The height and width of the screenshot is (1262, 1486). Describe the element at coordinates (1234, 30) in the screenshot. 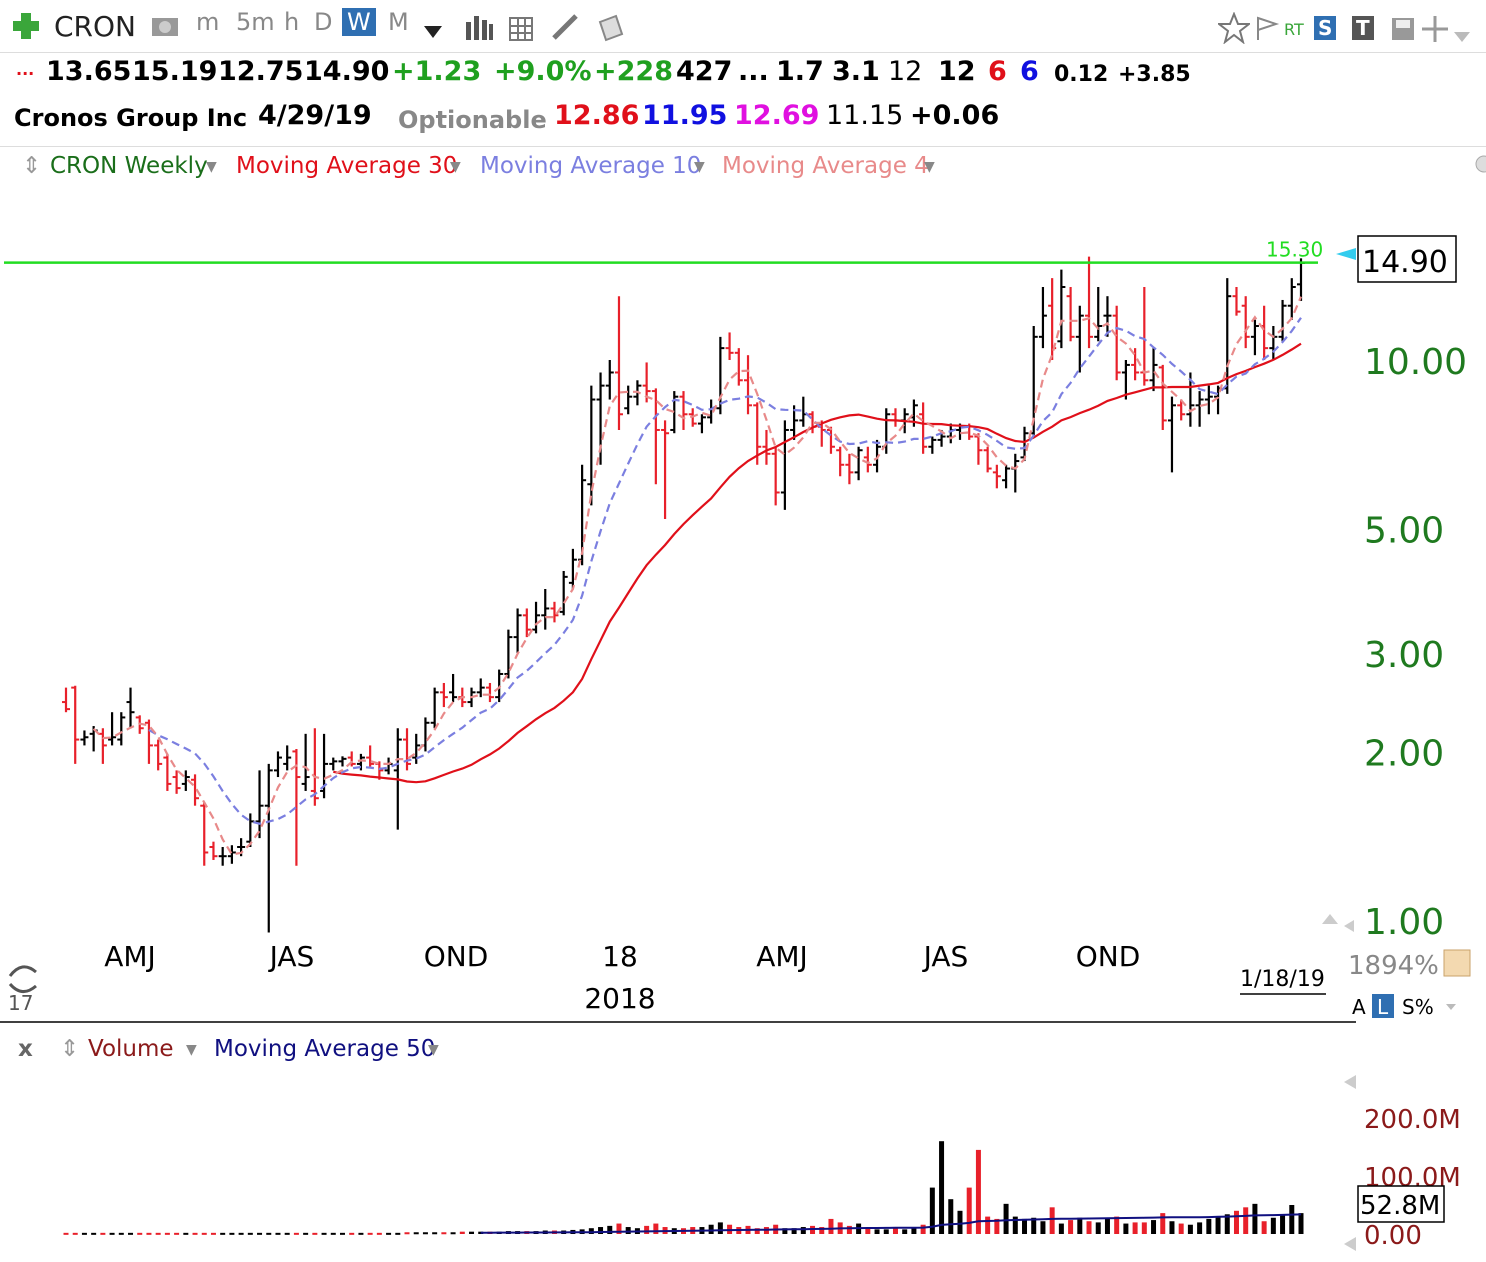

I see `star-icon` at that location.